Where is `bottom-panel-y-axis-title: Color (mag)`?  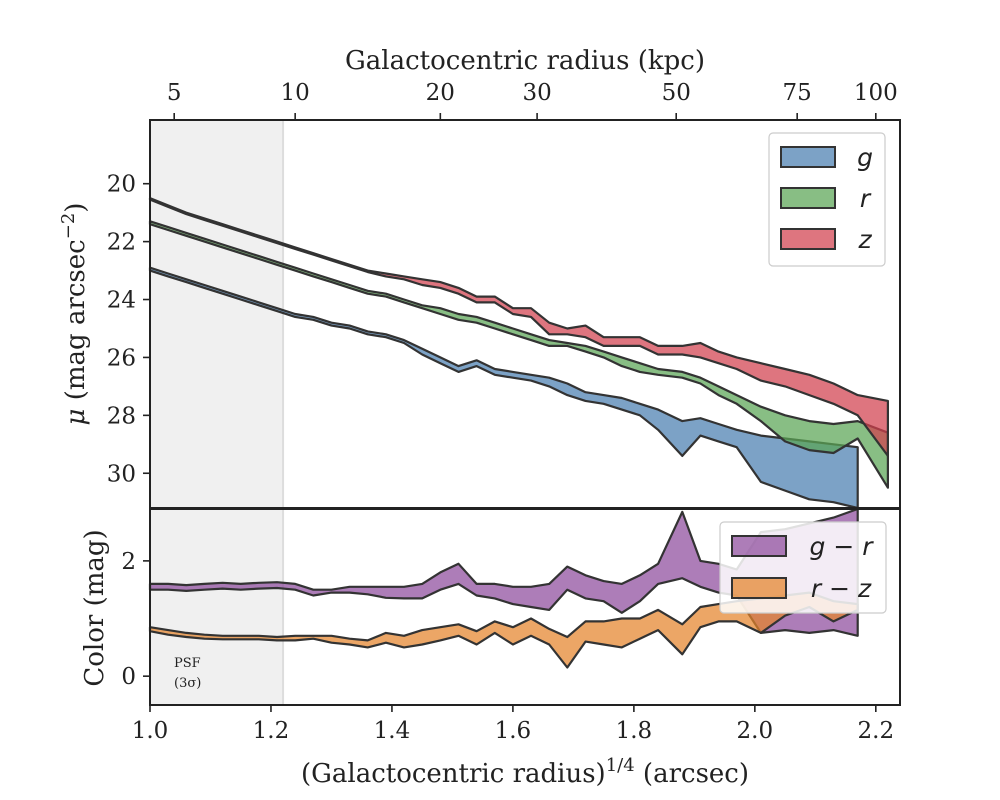
bottom-panel-y-axis-title: Color (mag) is located at coordinates (95, 607).